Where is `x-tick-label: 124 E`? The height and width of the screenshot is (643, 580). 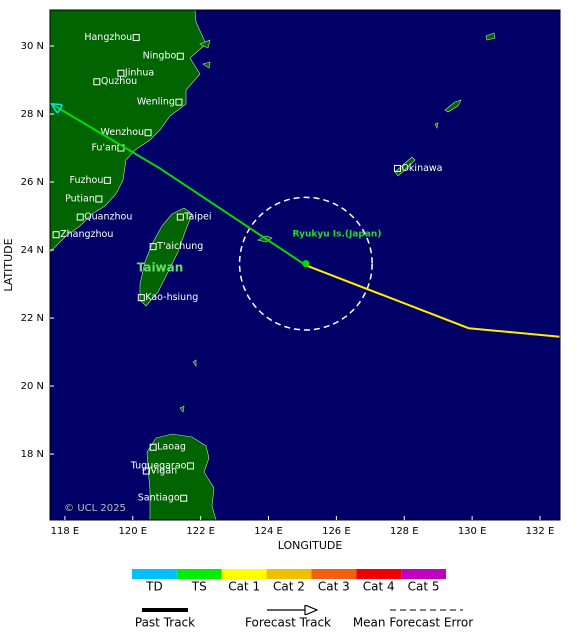
x-tick-label: 124 E is located at coordinates (268, 531).